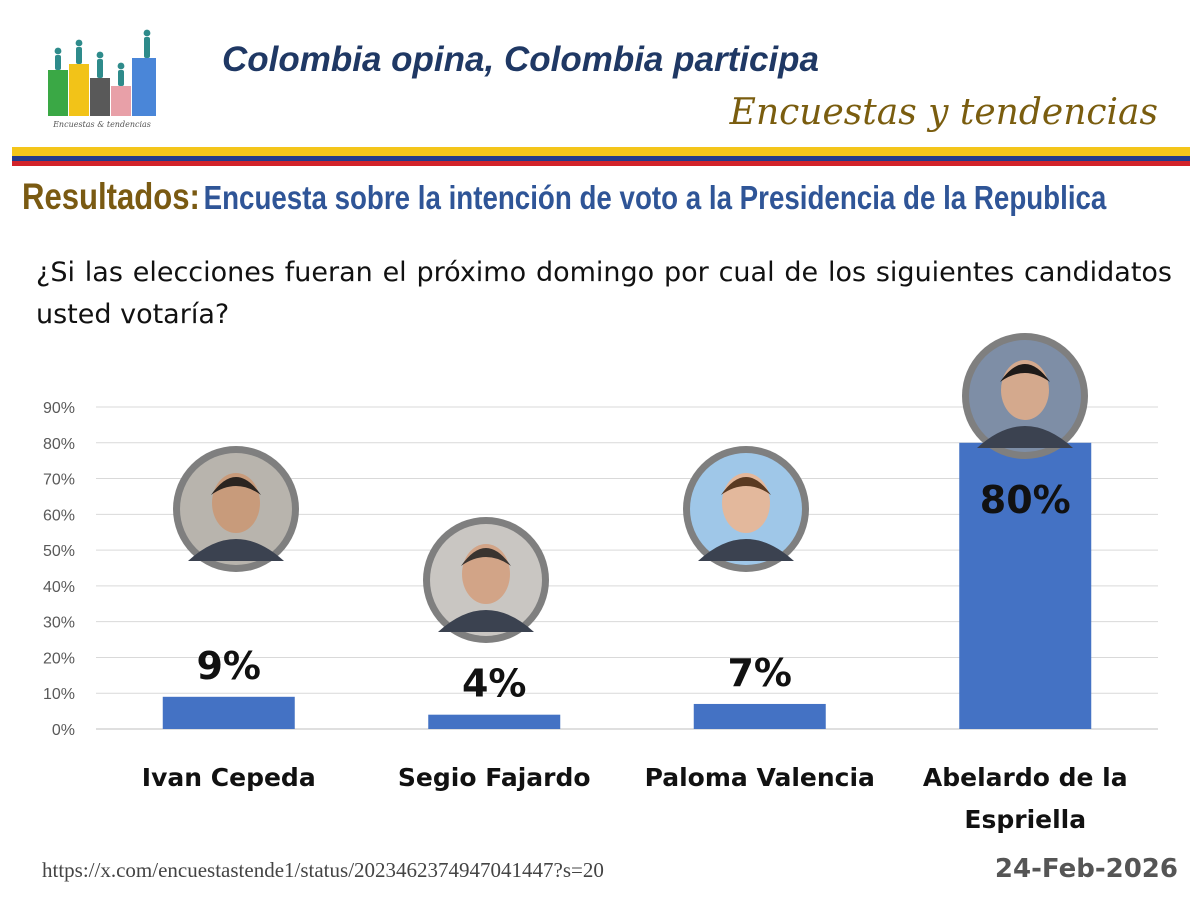 This screenshot has height=900, width=1200. I want to click on results-prefix: Resultados:, so click(111, 196).